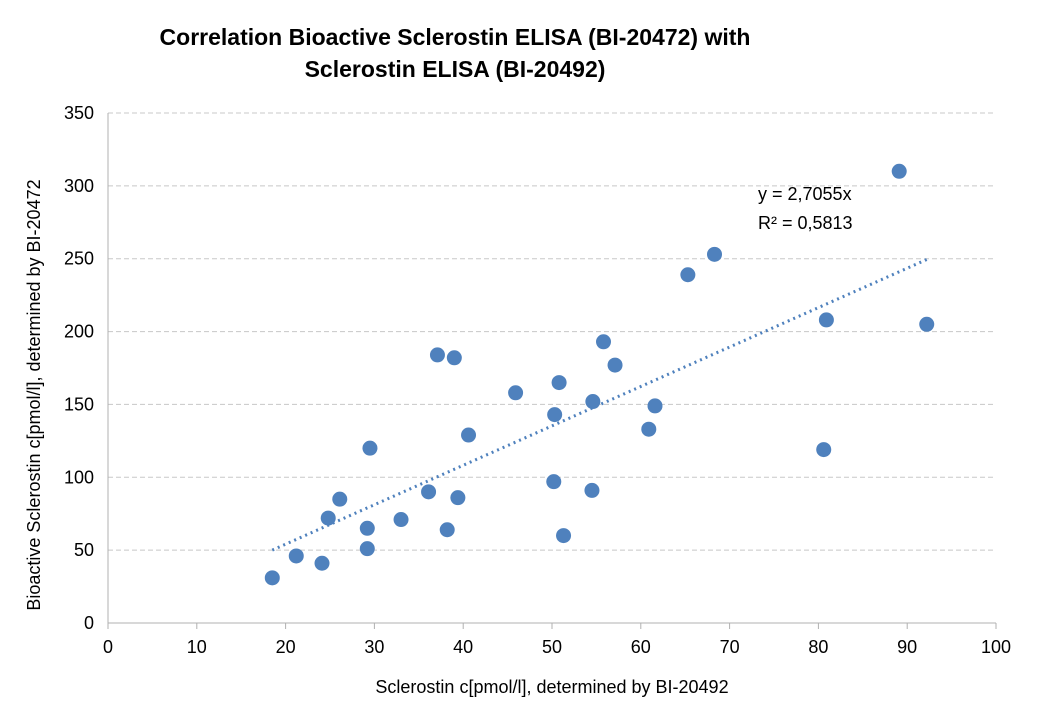 Image resolution: width=1041 pixels, height=724 pixels. Describe the element at coordinates (805, 194) in the screenshot. I see `trendline-equation: y = 2,7055x` at that location.